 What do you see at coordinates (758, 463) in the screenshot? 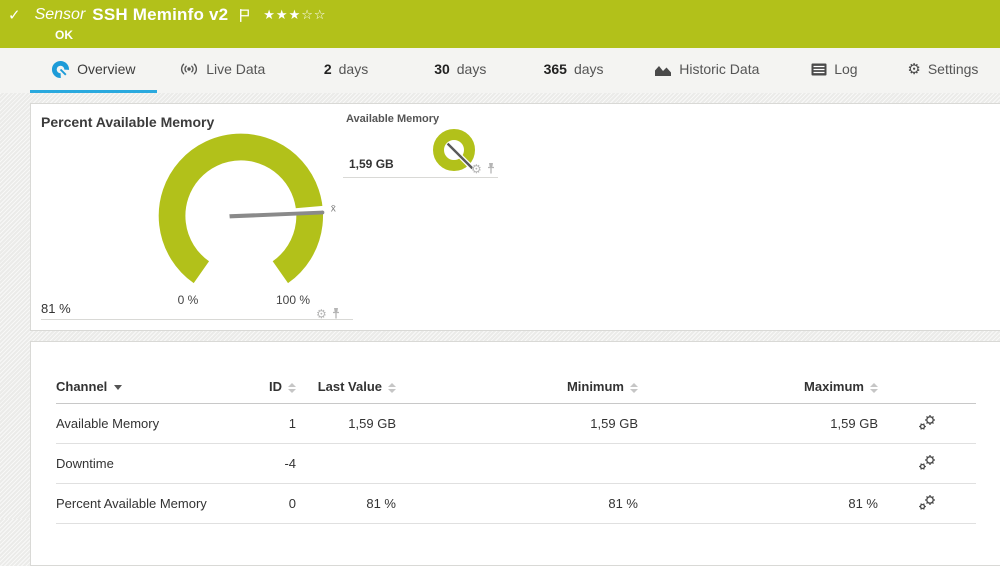
I see `channel-maximum` at bounding box center [758, 463].